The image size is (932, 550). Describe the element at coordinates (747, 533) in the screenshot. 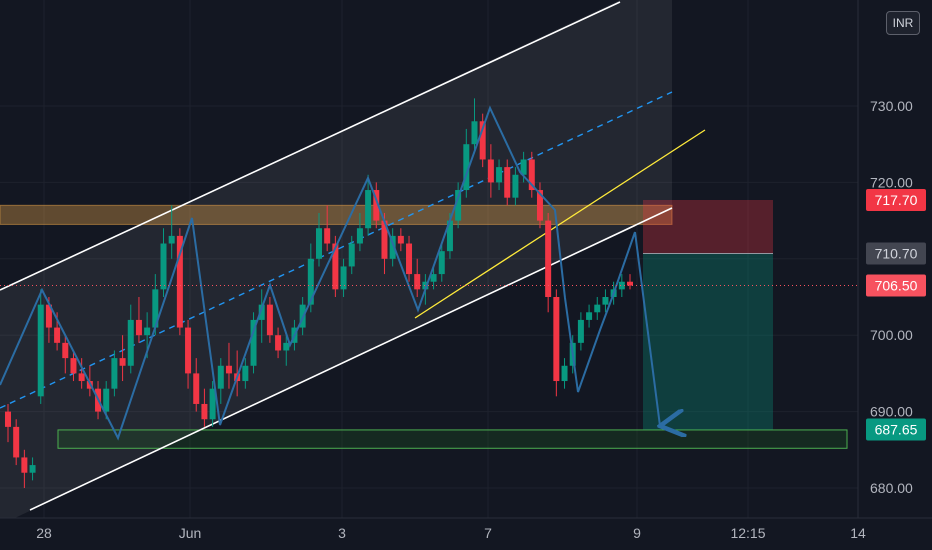

I see `time-tick-label: 12:15` at that location.